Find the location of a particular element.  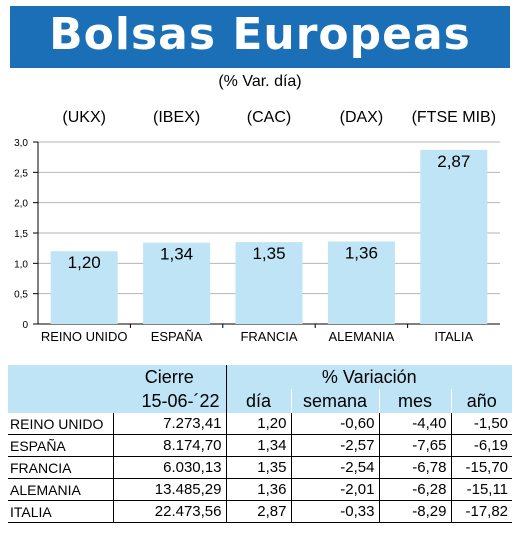

row-ano-value: -1,50 is located at coordinates (481, 424).